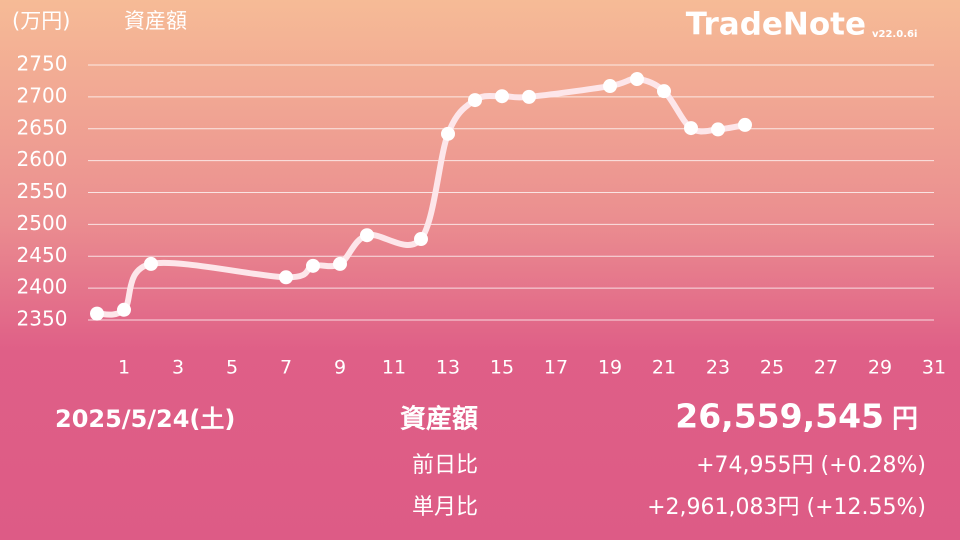  What do you see at coordinates (445, 507) in the screenshot?
I see `month-label: 単月比` at bounding box center [445, 507].